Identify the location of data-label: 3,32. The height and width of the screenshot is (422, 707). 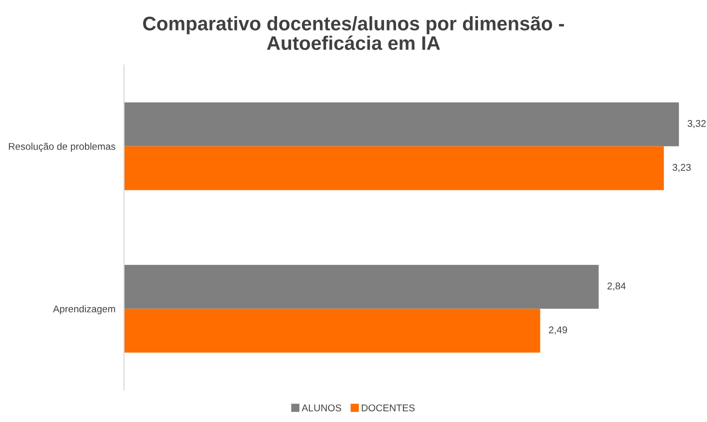
(697, 124).